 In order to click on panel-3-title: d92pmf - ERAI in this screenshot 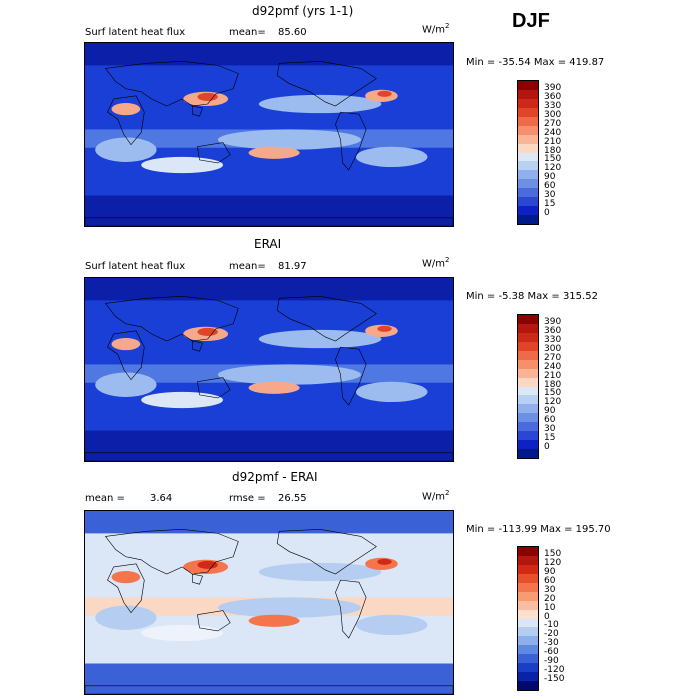, I will do `click(275, 477)`.